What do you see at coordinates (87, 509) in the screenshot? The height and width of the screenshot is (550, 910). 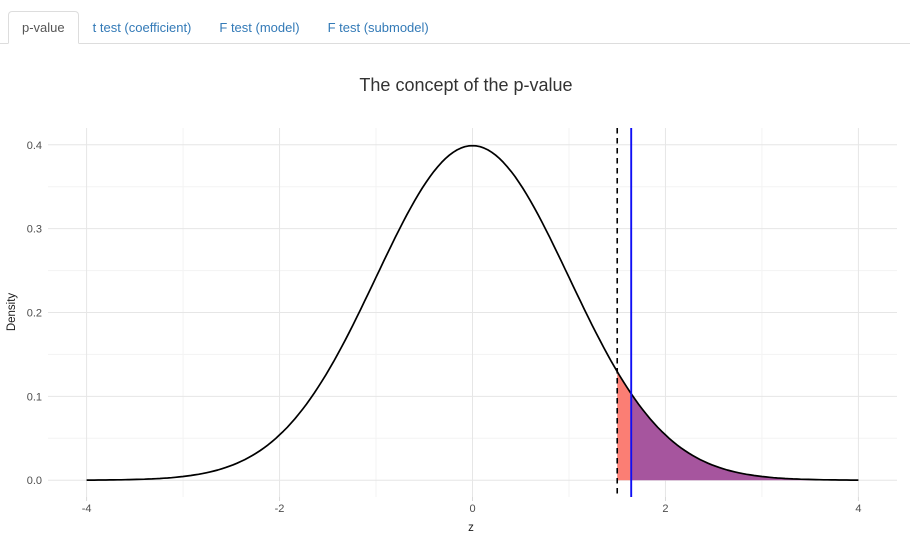 I see `x-axis-tick-label: -4` at bounding box center [87, 509].